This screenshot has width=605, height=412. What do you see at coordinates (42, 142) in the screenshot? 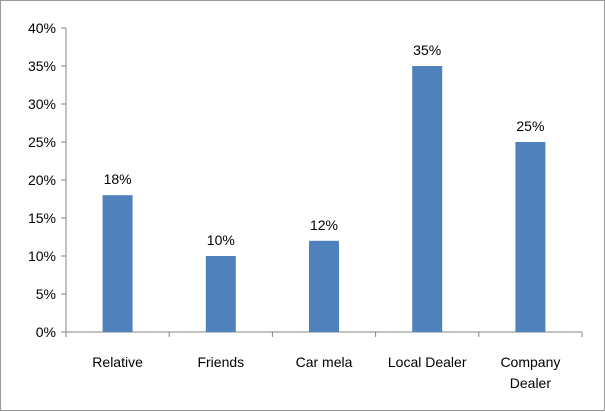
I see `y-tick-label: 25%` at bounding box center [42, 142].